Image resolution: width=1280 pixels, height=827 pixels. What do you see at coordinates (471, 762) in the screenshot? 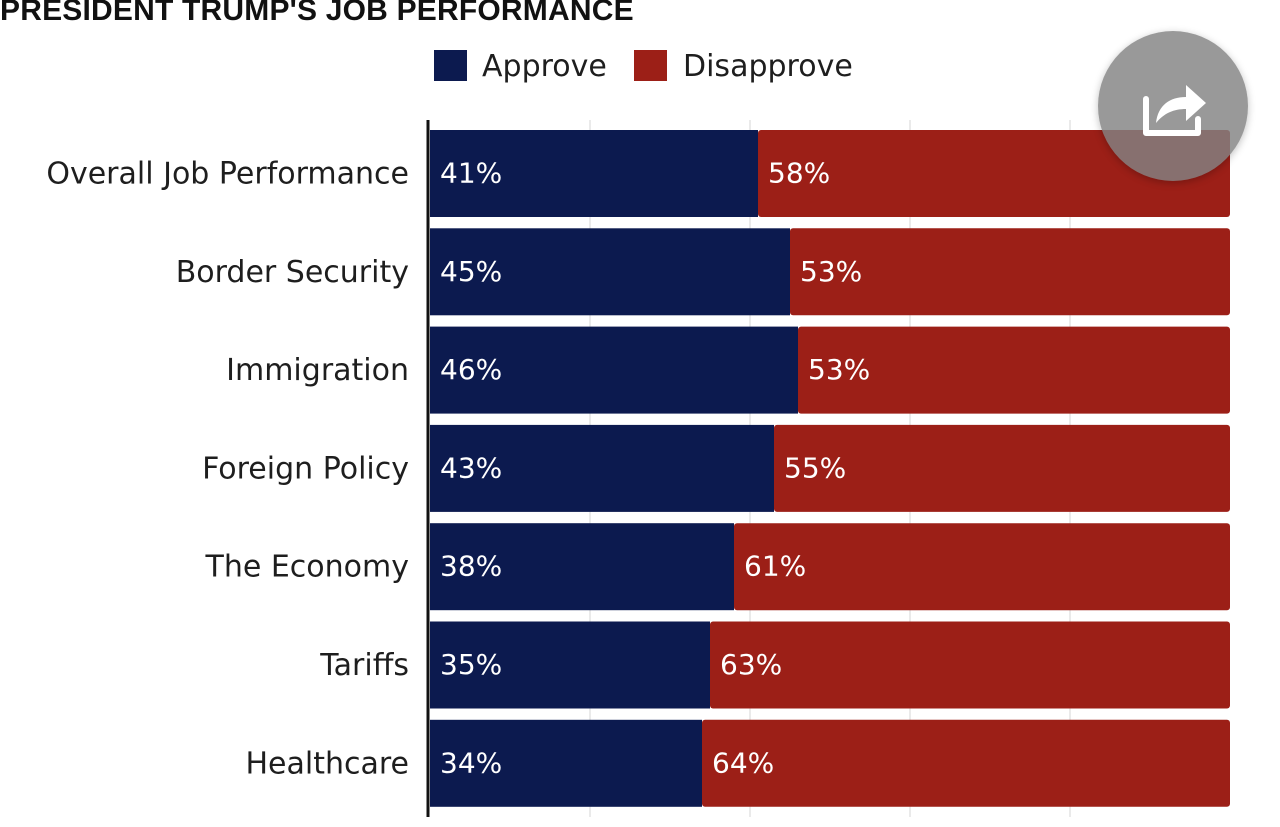
I see `data-label-approve: 34%` at bounding box center [471, 762].